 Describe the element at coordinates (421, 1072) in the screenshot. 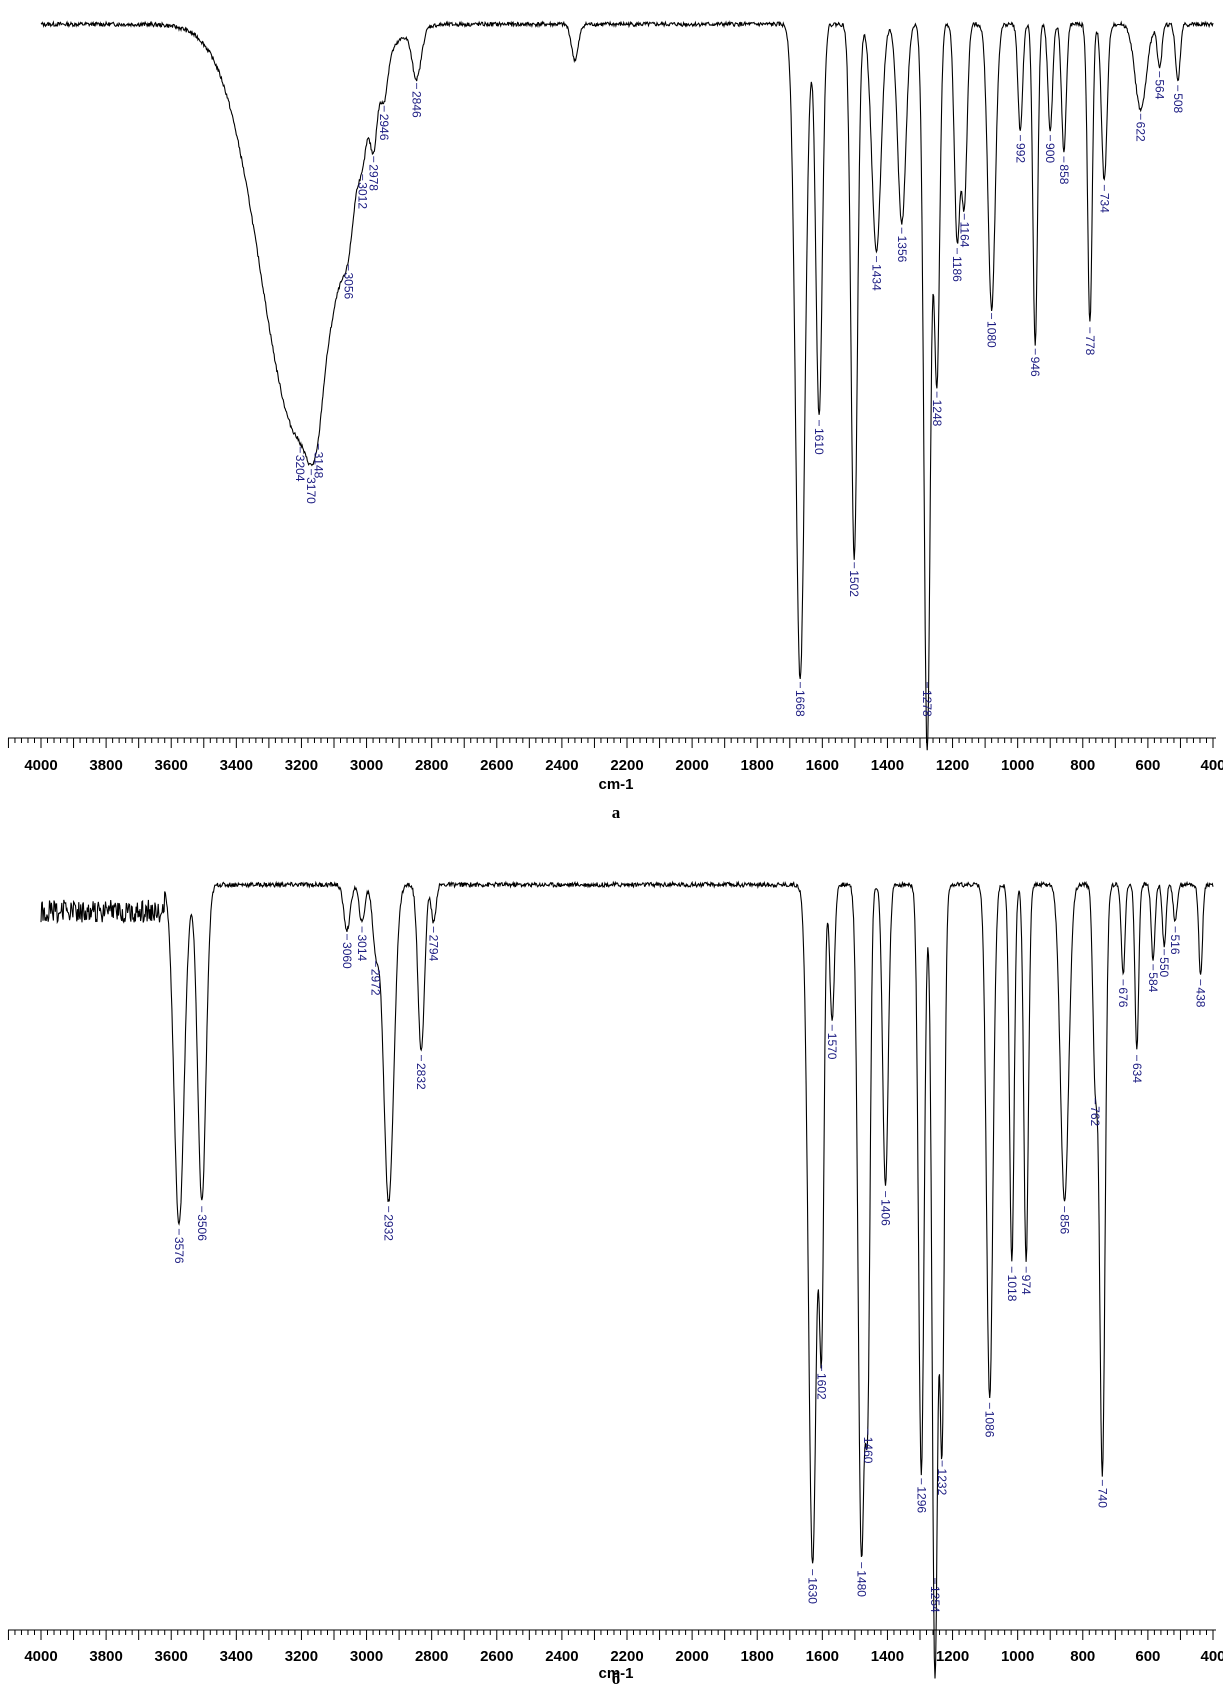

I see `peak-label-2832: 2832` at that location.